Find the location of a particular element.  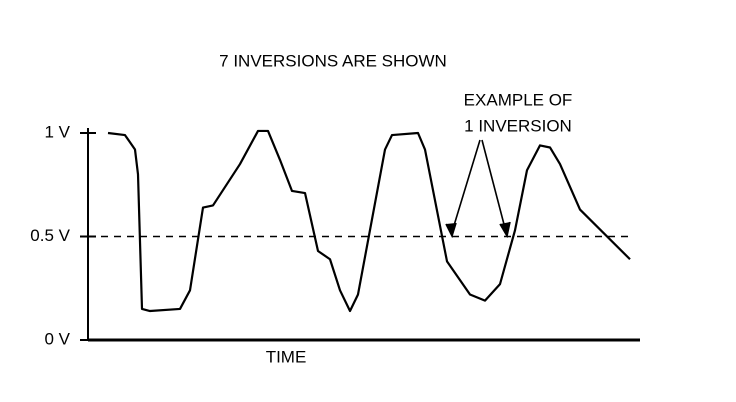

y-tick-label: 1 V is located at coordinates (57, 131).